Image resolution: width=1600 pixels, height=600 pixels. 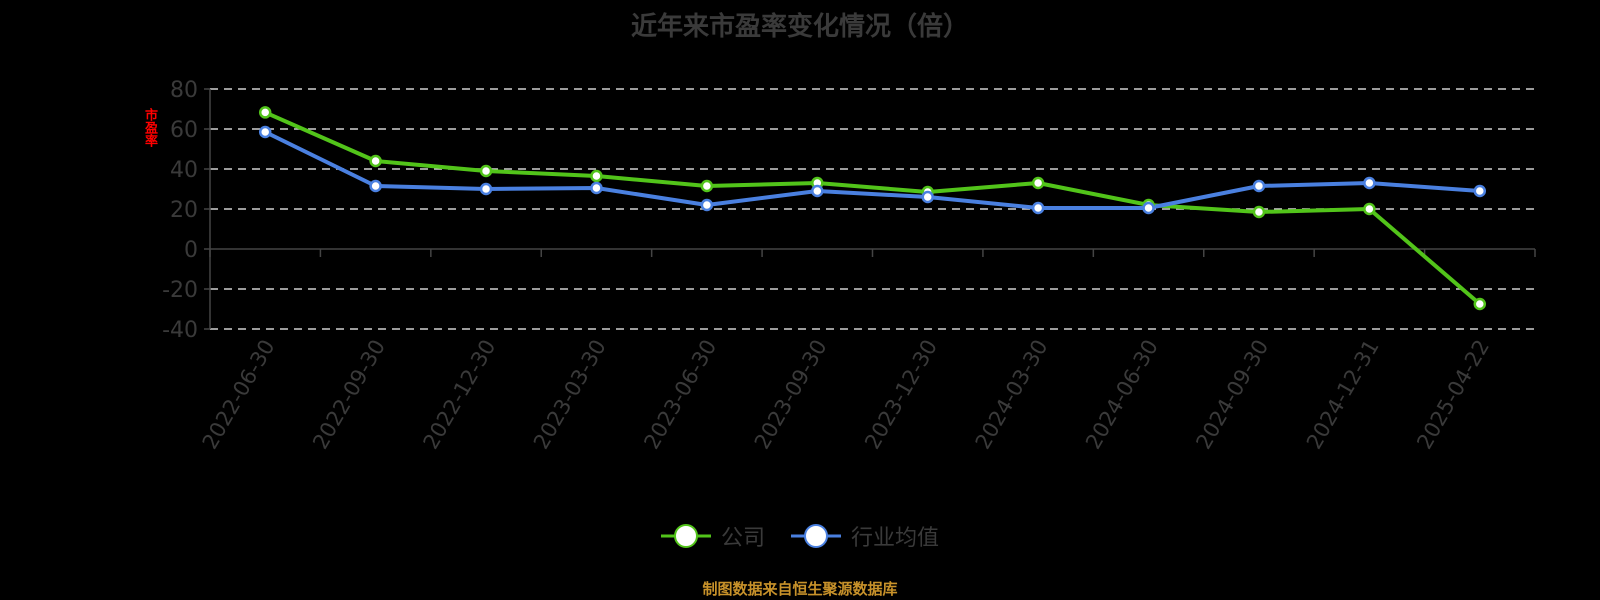 I want to click on y-tick-label: 80, so click(x=184, y=90).